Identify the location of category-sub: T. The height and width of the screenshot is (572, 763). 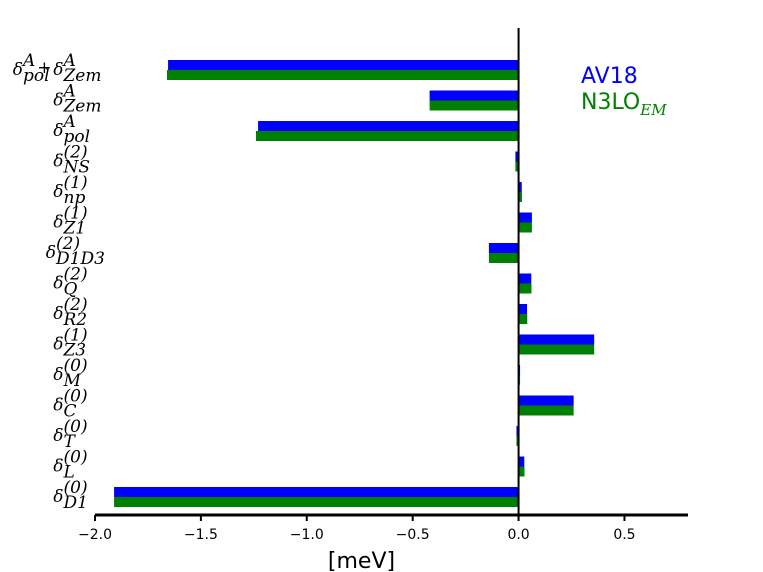
(70, 442).